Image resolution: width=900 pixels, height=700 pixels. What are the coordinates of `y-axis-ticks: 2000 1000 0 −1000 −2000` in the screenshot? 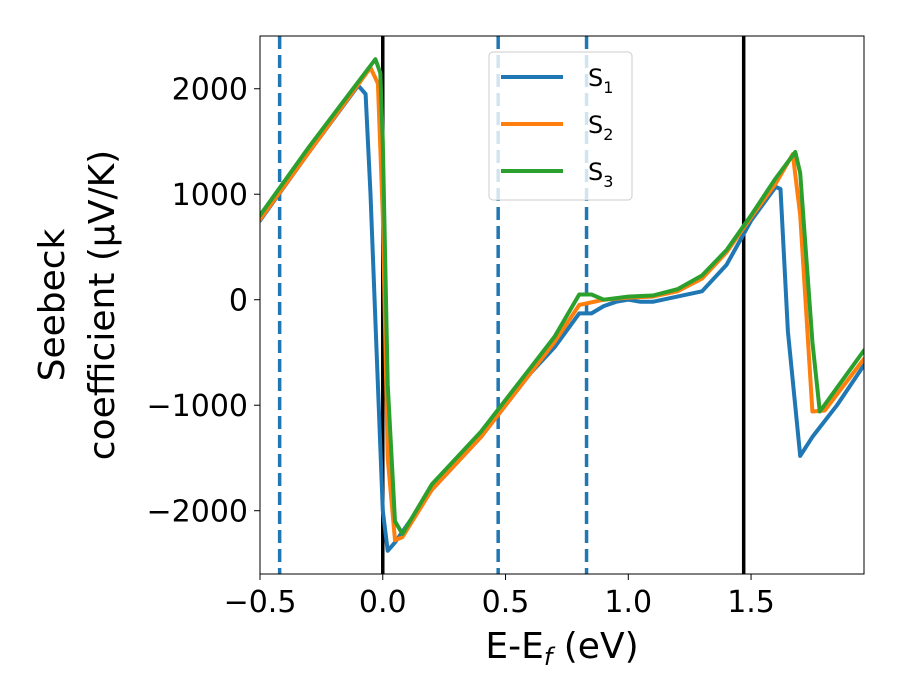 It's located at (203, 301).